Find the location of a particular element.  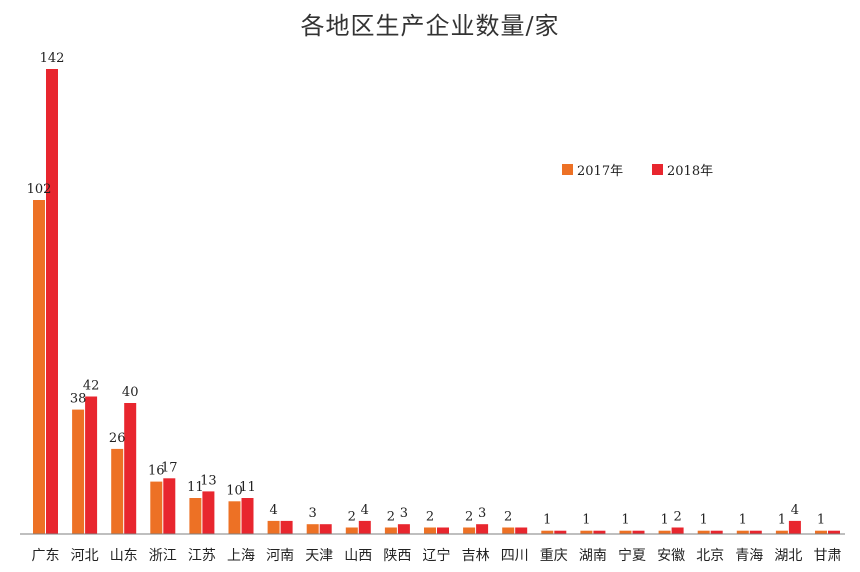

x-tick-label-4: 江苏 is located at coordinates (202, 556).